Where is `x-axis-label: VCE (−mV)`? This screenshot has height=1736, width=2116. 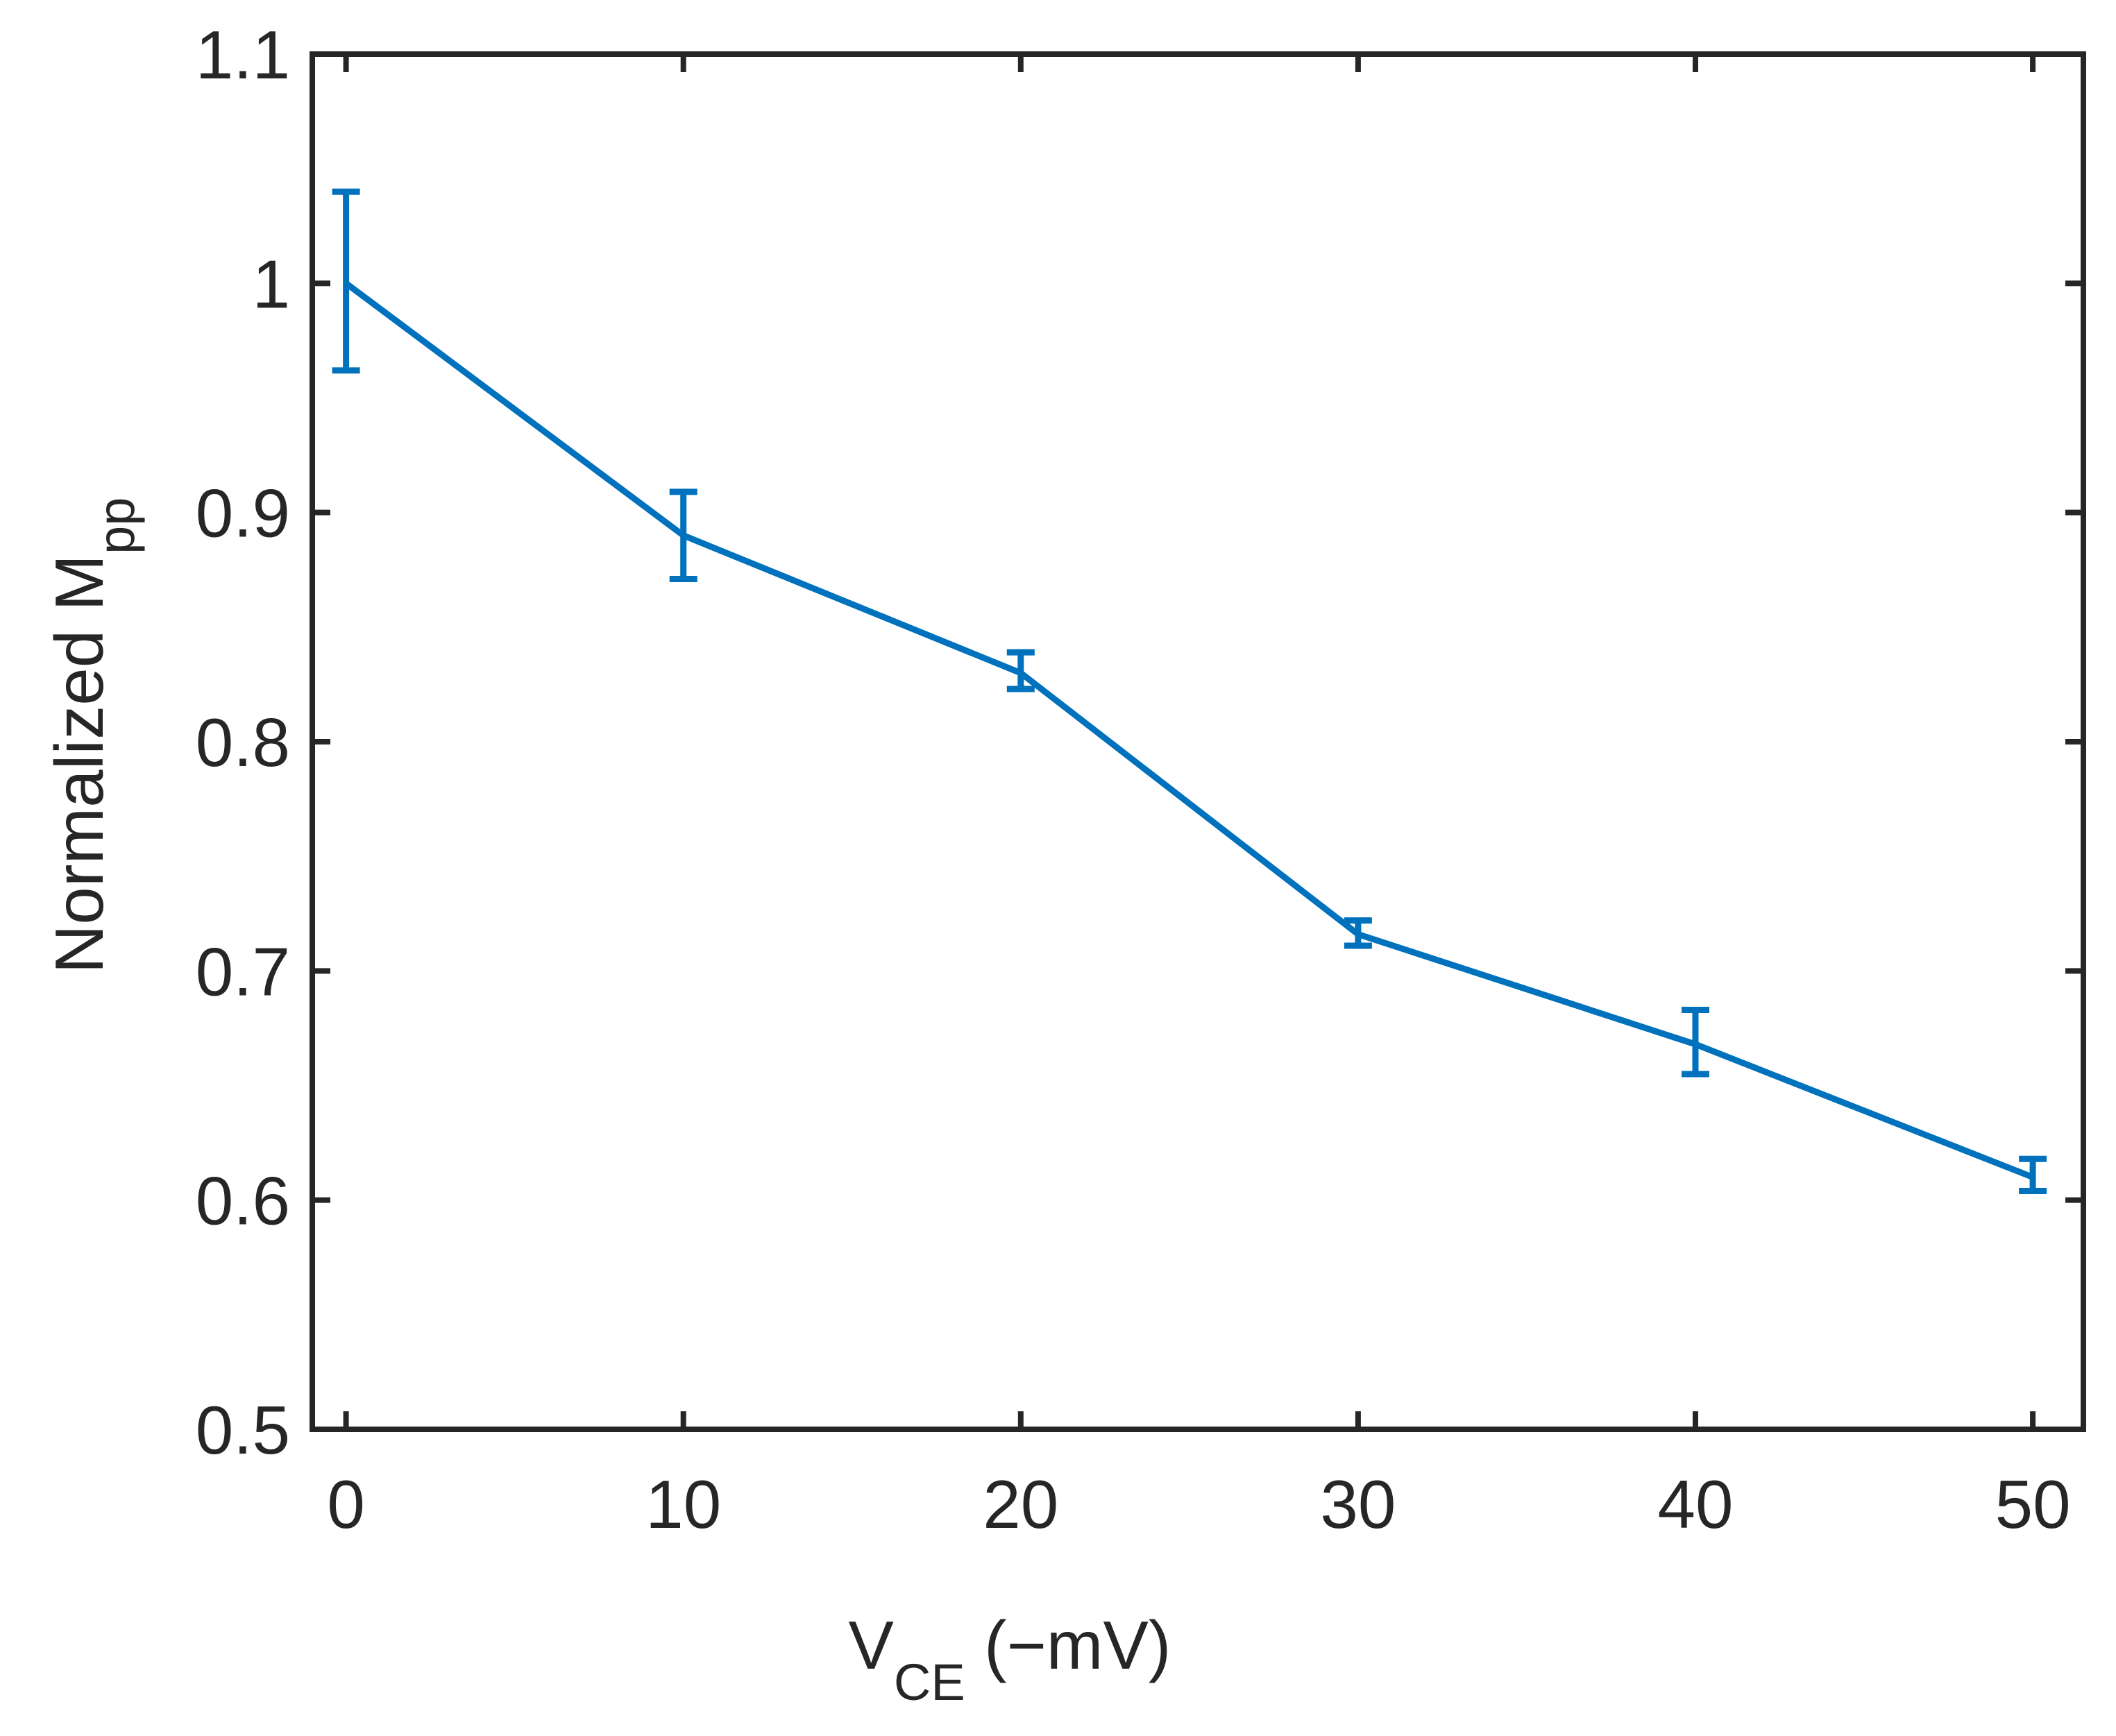
x-axis-label: VCE (−mV) is located at coordinates (1010, 1659).